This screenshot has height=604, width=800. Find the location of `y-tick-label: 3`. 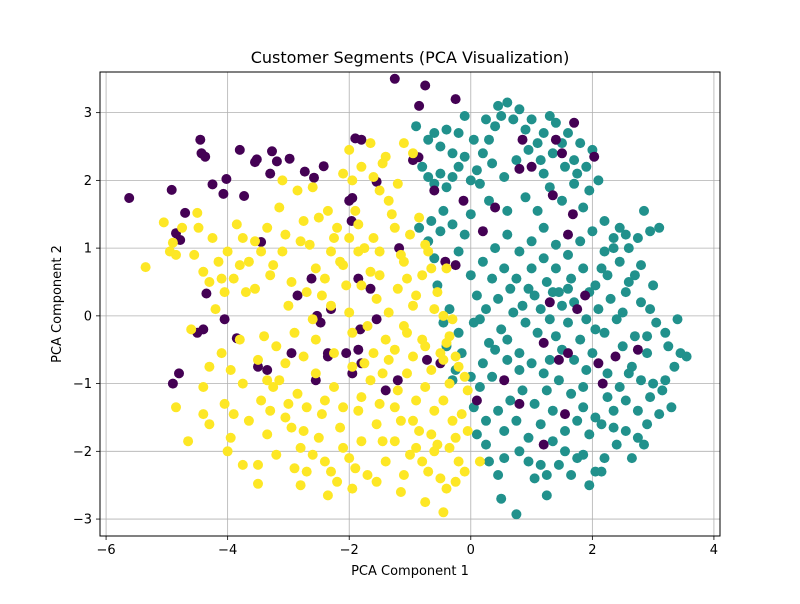

y-tick-label: 3 is located at coordinates (88, 113).